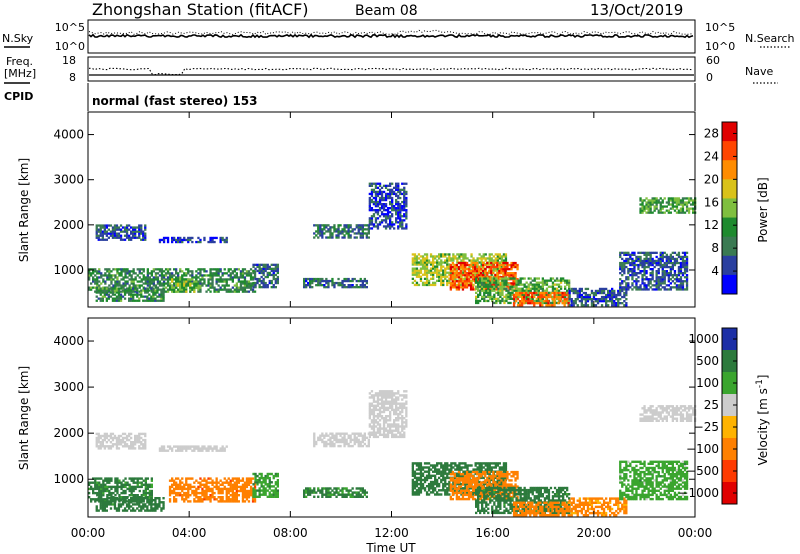 The height and width of the screenshot is (554, 800). Describe the element at coordinates (398, 36) in the screenshot. I see `nsky-panel: N.Sky 10^5 10^0 10^5 10^0 N.Search` at that location.